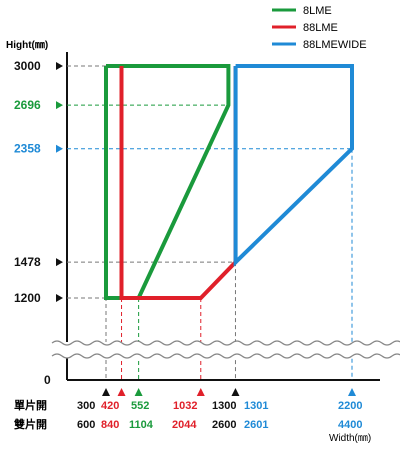 This screenshot has width=400, height=452. What do you see at coordinates (293, 165) in the screenshot?
I see `series-88lmewide` at bounding box center [293, 165].